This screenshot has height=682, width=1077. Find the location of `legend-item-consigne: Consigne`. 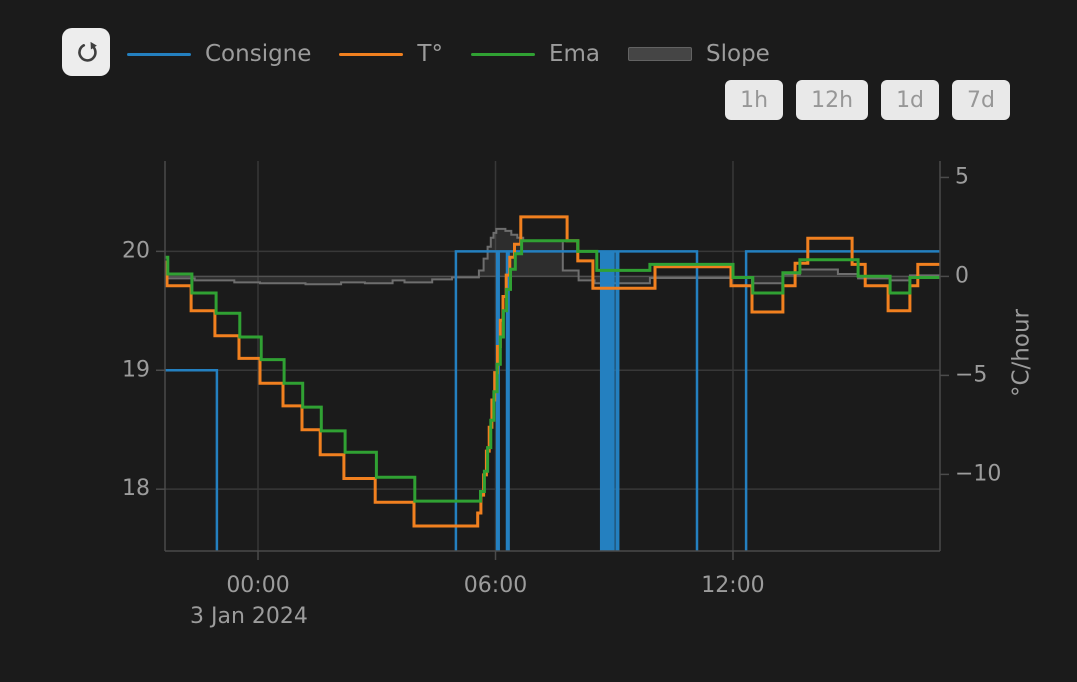

legend-item-consigne: Consigne is located at coordinates (219, 54).